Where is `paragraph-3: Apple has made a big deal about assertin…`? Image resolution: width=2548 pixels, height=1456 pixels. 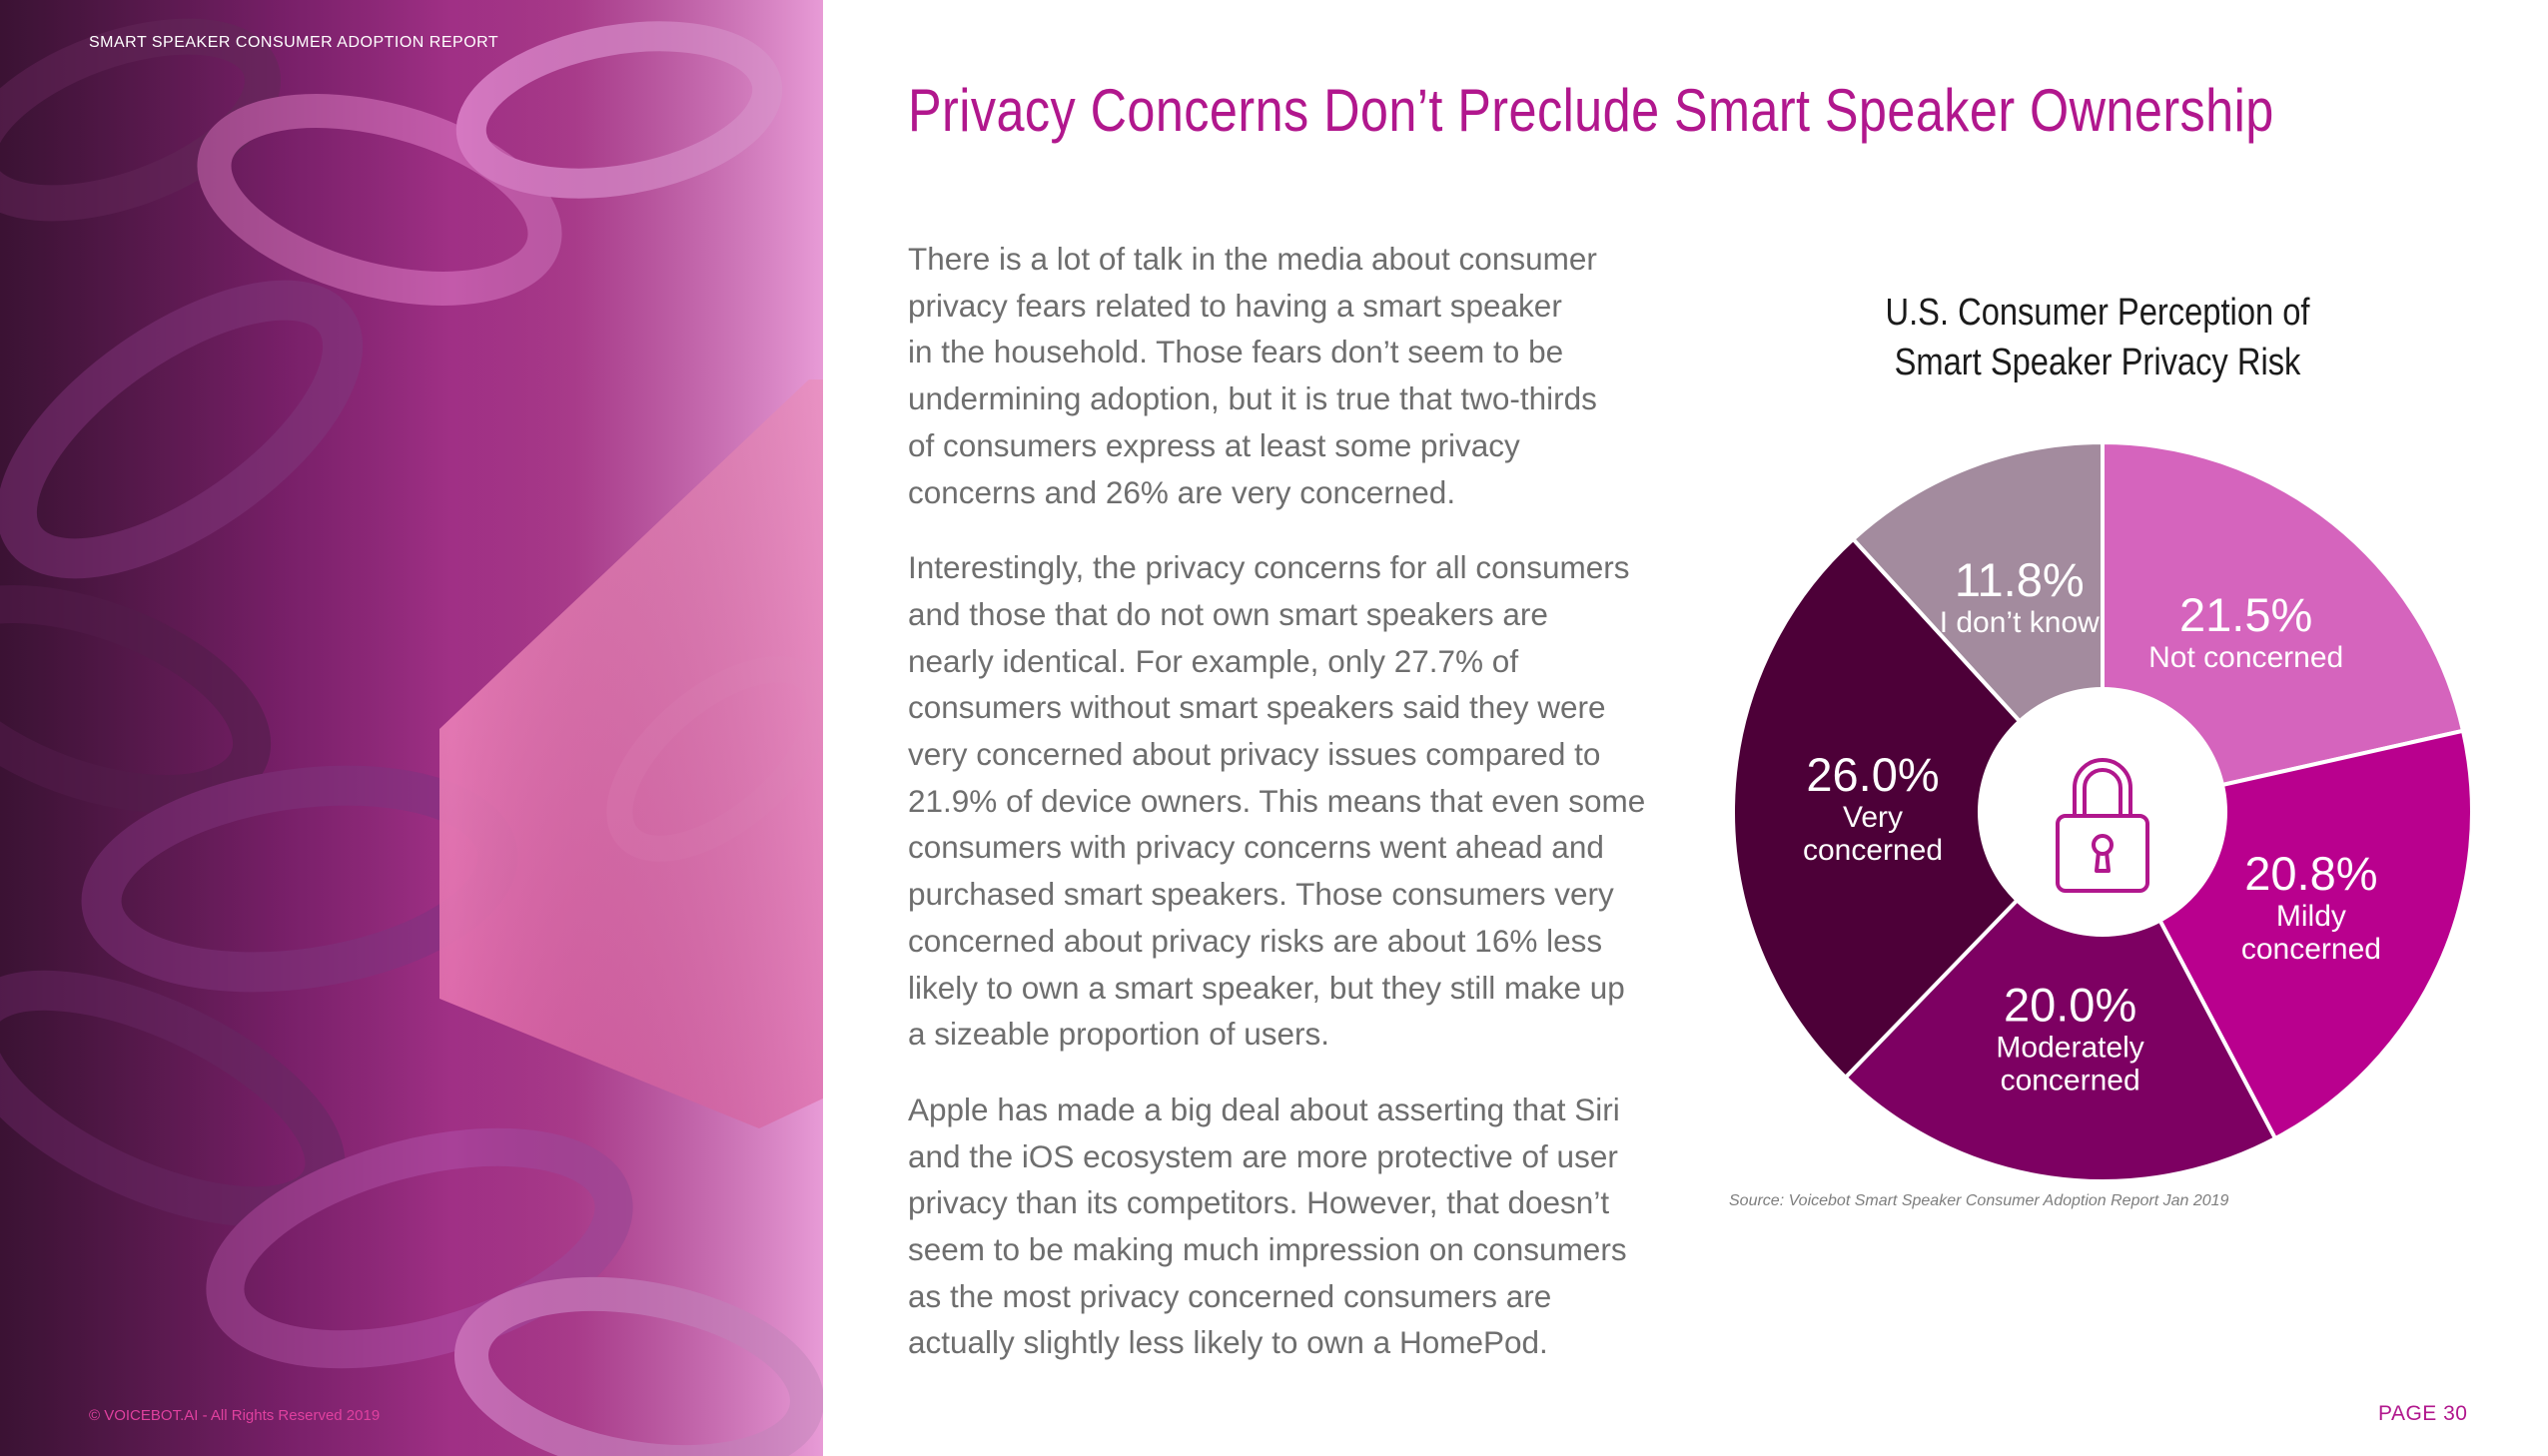 paragraph-3: Apple has made a big deal about assertin… is located at coordinates (1278, 1226).